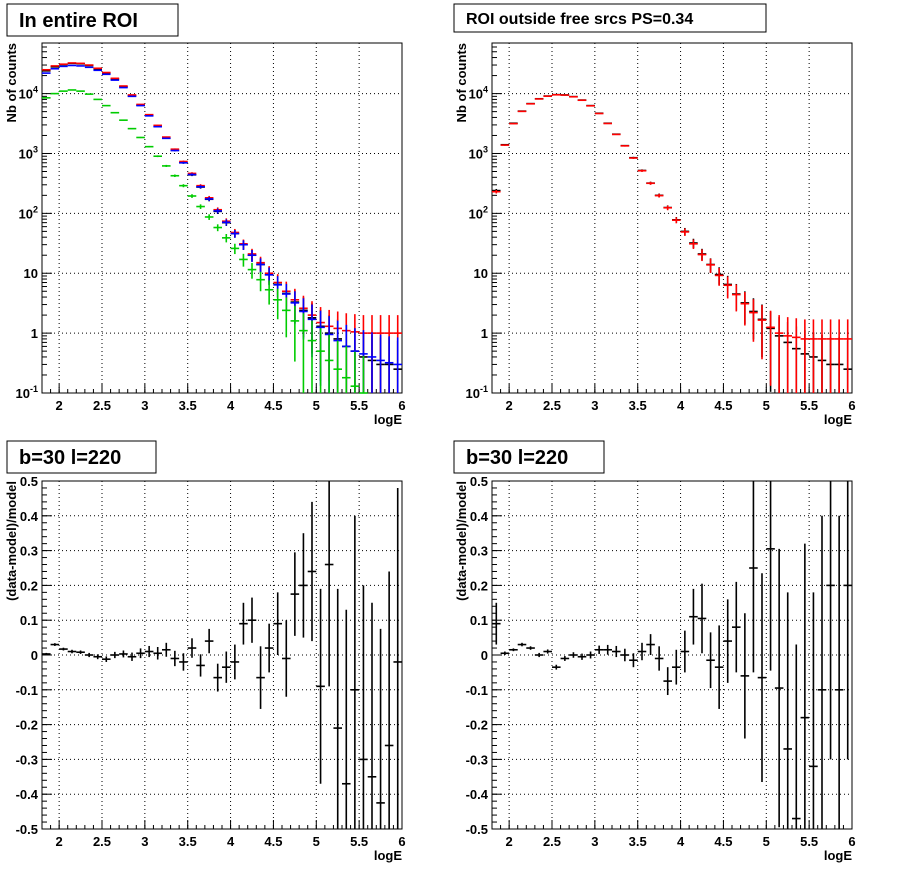  Describe the element at coordinates (70, 458) in the screenshot. I see `panel-title: b=30 l=220` at that location.